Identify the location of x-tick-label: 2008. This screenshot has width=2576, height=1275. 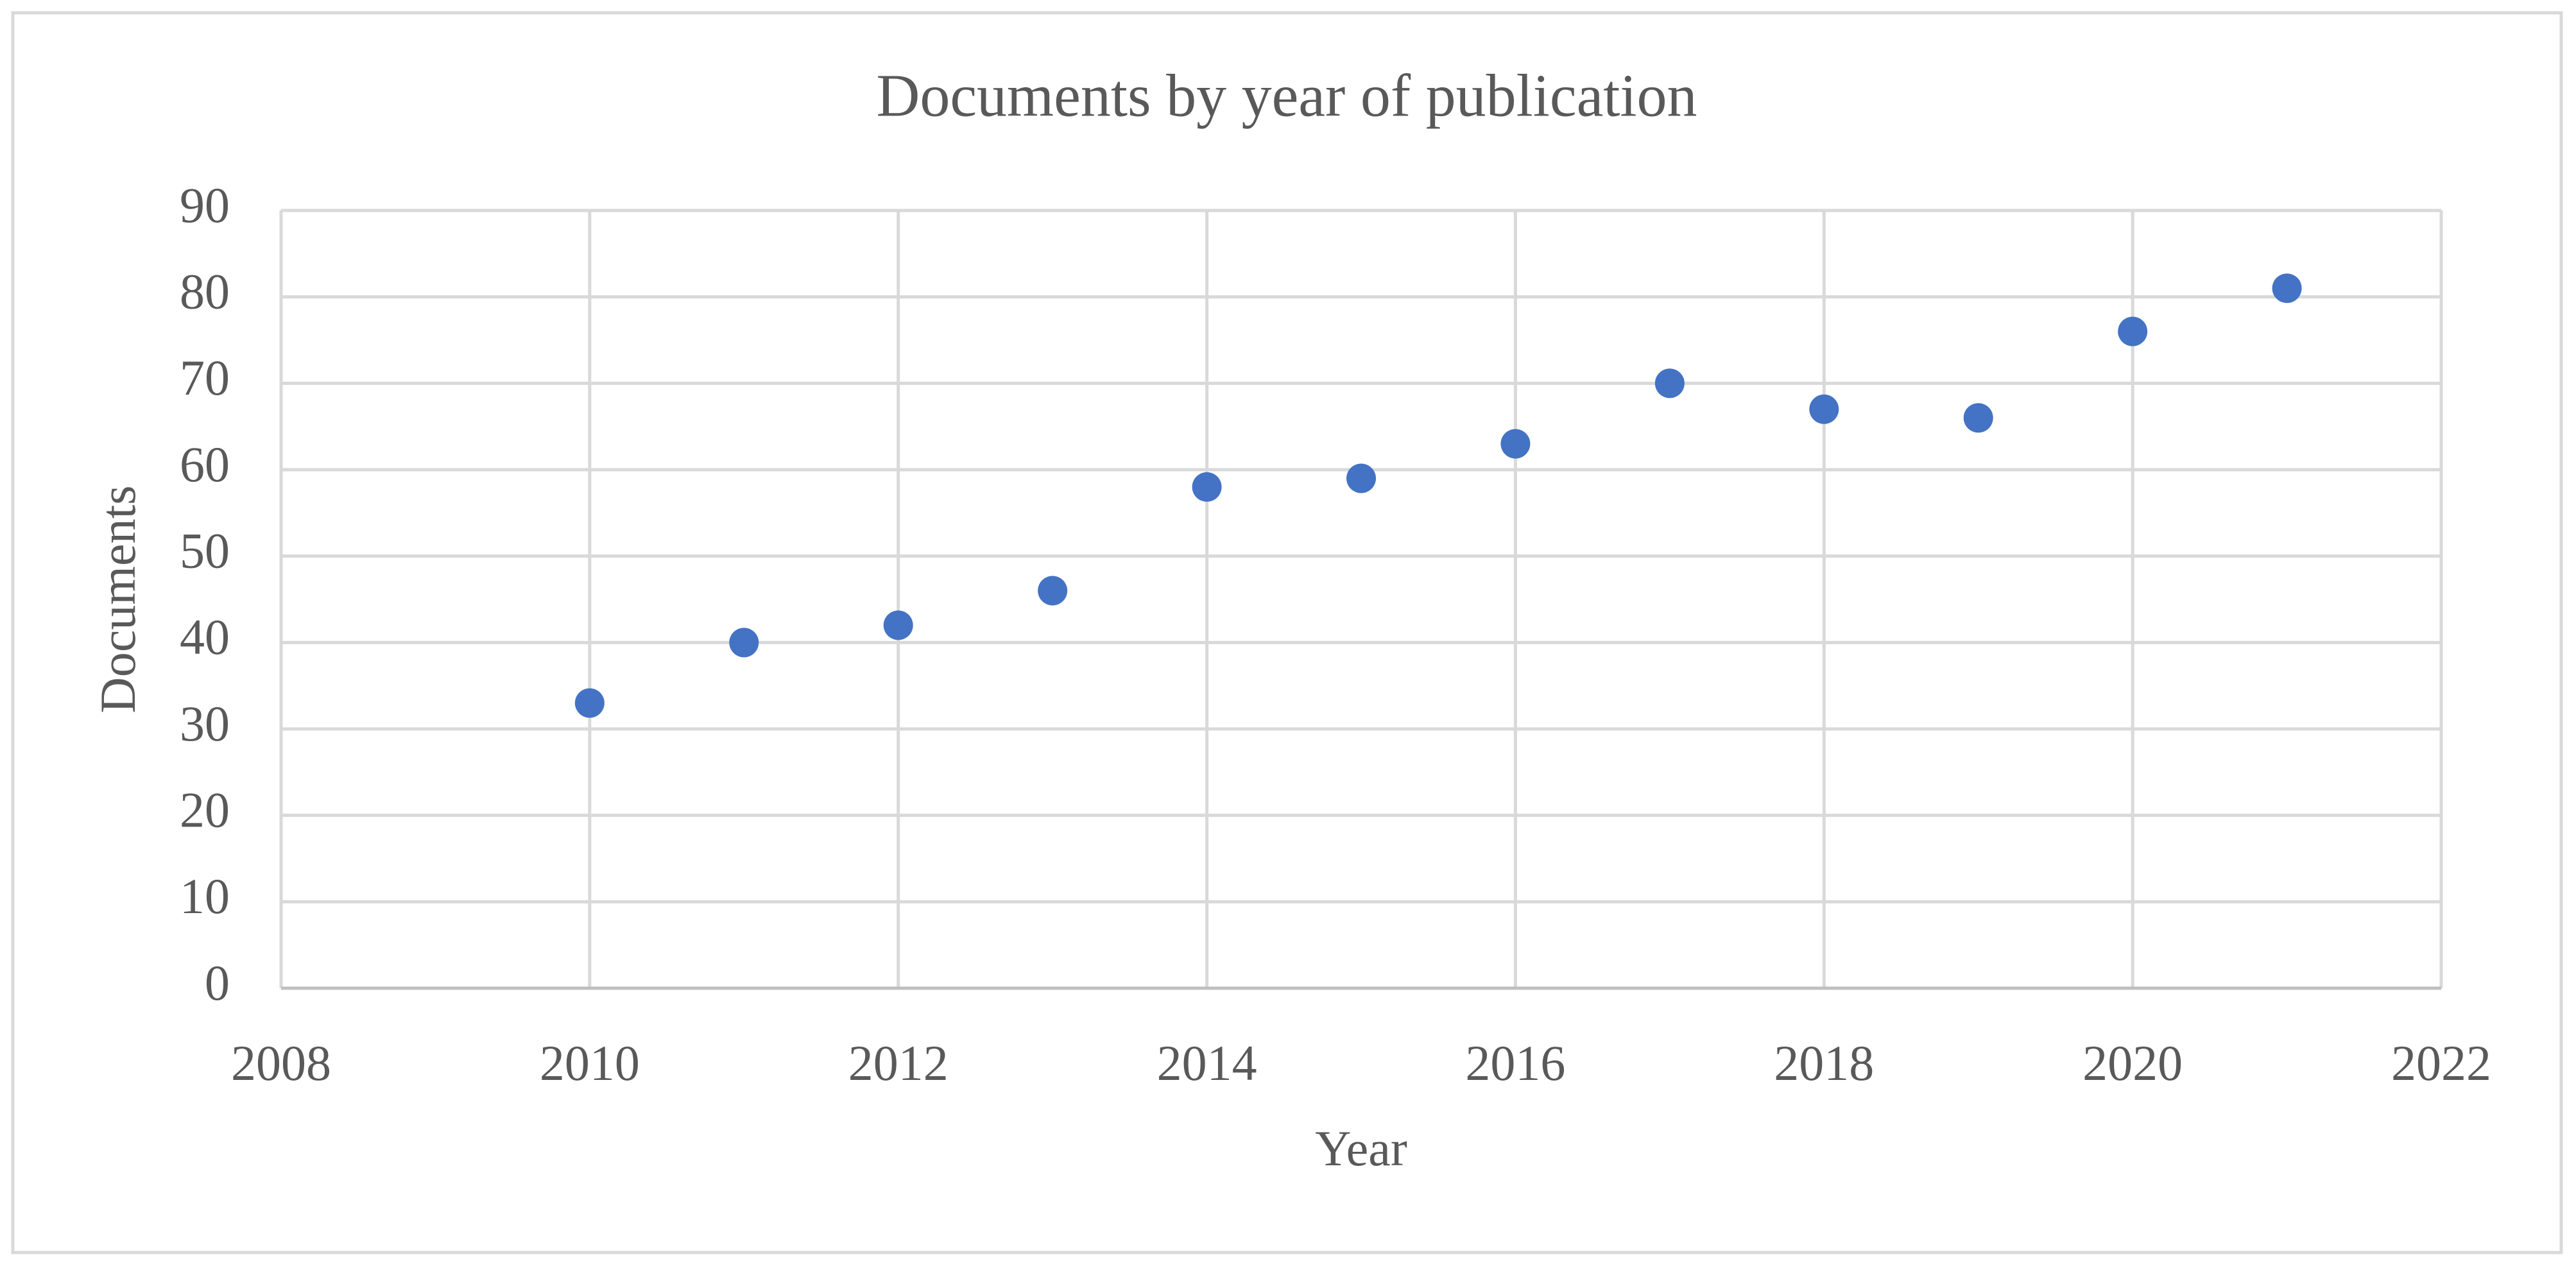
(281, 1063).